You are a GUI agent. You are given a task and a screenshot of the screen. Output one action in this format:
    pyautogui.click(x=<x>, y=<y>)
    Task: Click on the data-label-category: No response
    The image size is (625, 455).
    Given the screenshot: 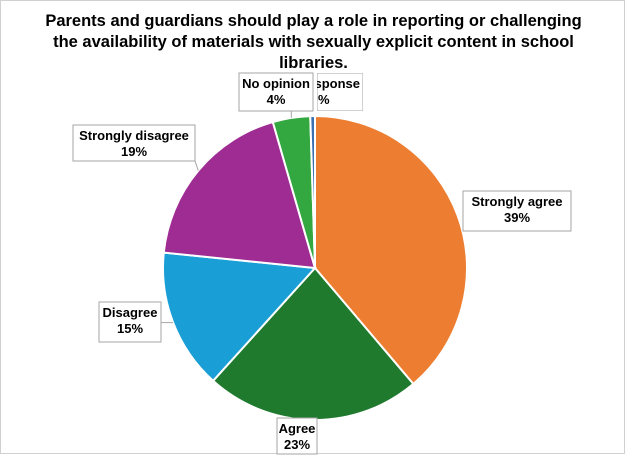 What is the action you would take?
    pyautogui.click(x=320, y=83)
    